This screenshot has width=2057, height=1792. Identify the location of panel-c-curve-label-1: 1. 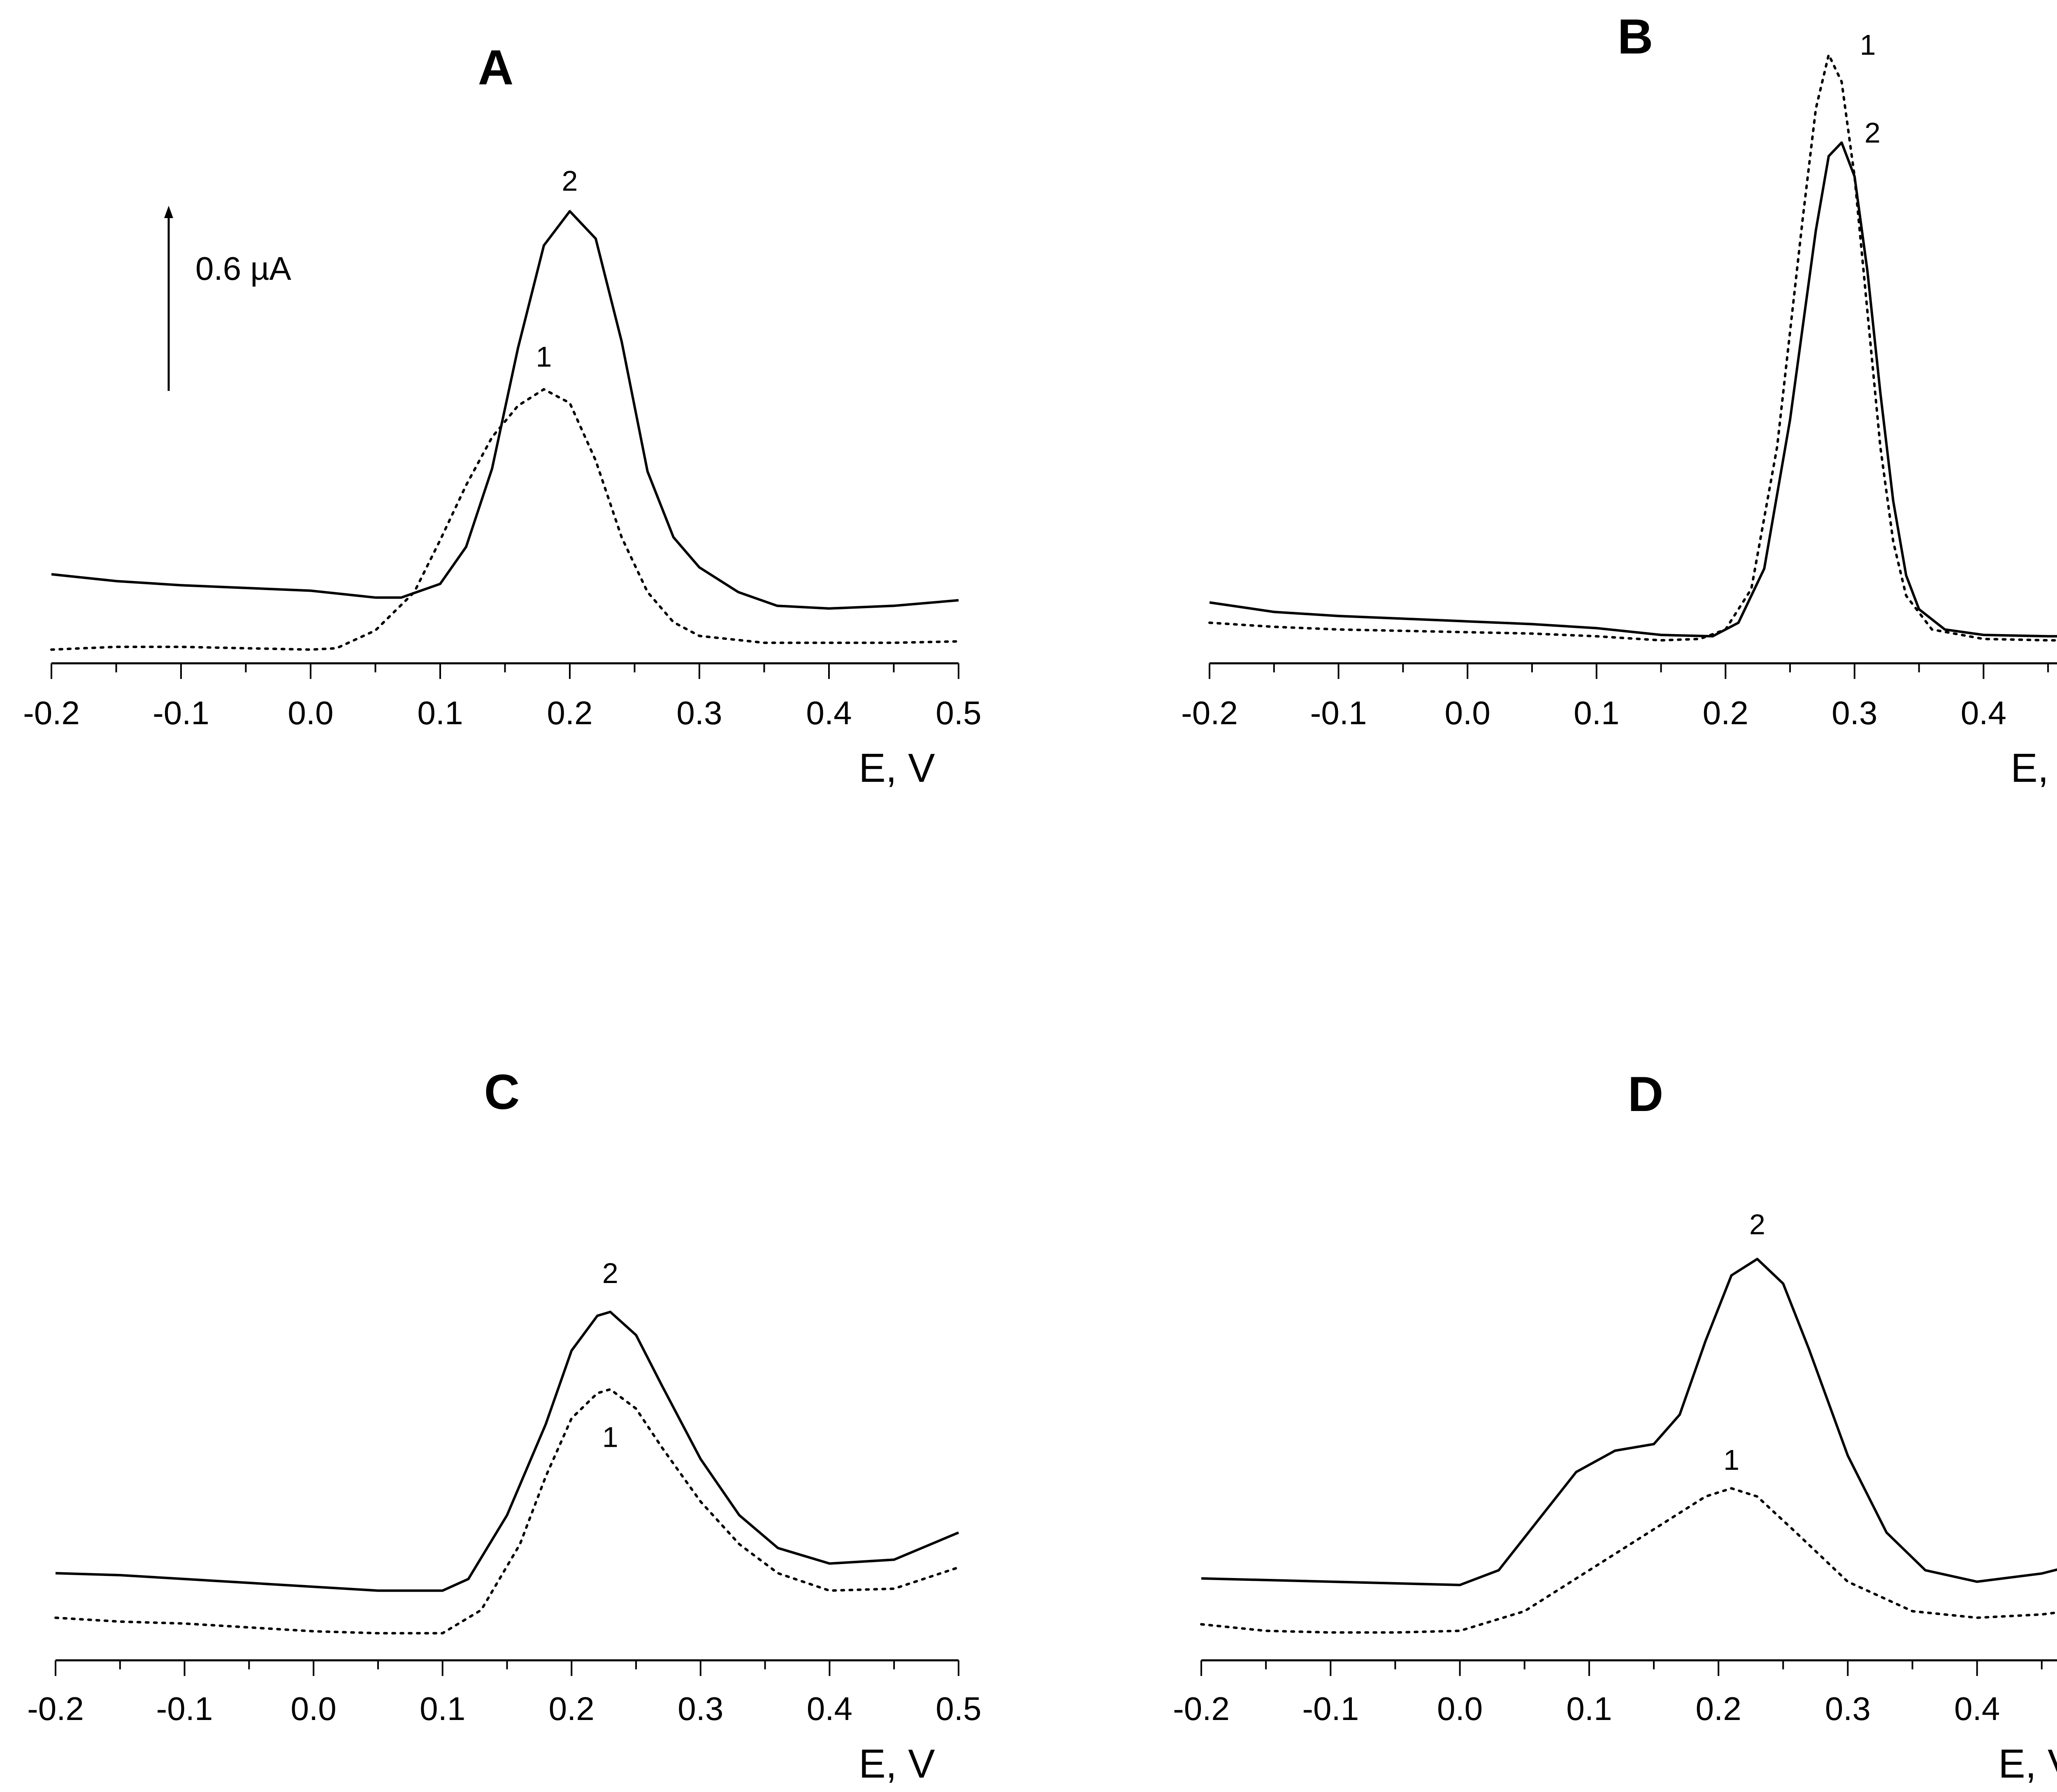
(610, 1437).